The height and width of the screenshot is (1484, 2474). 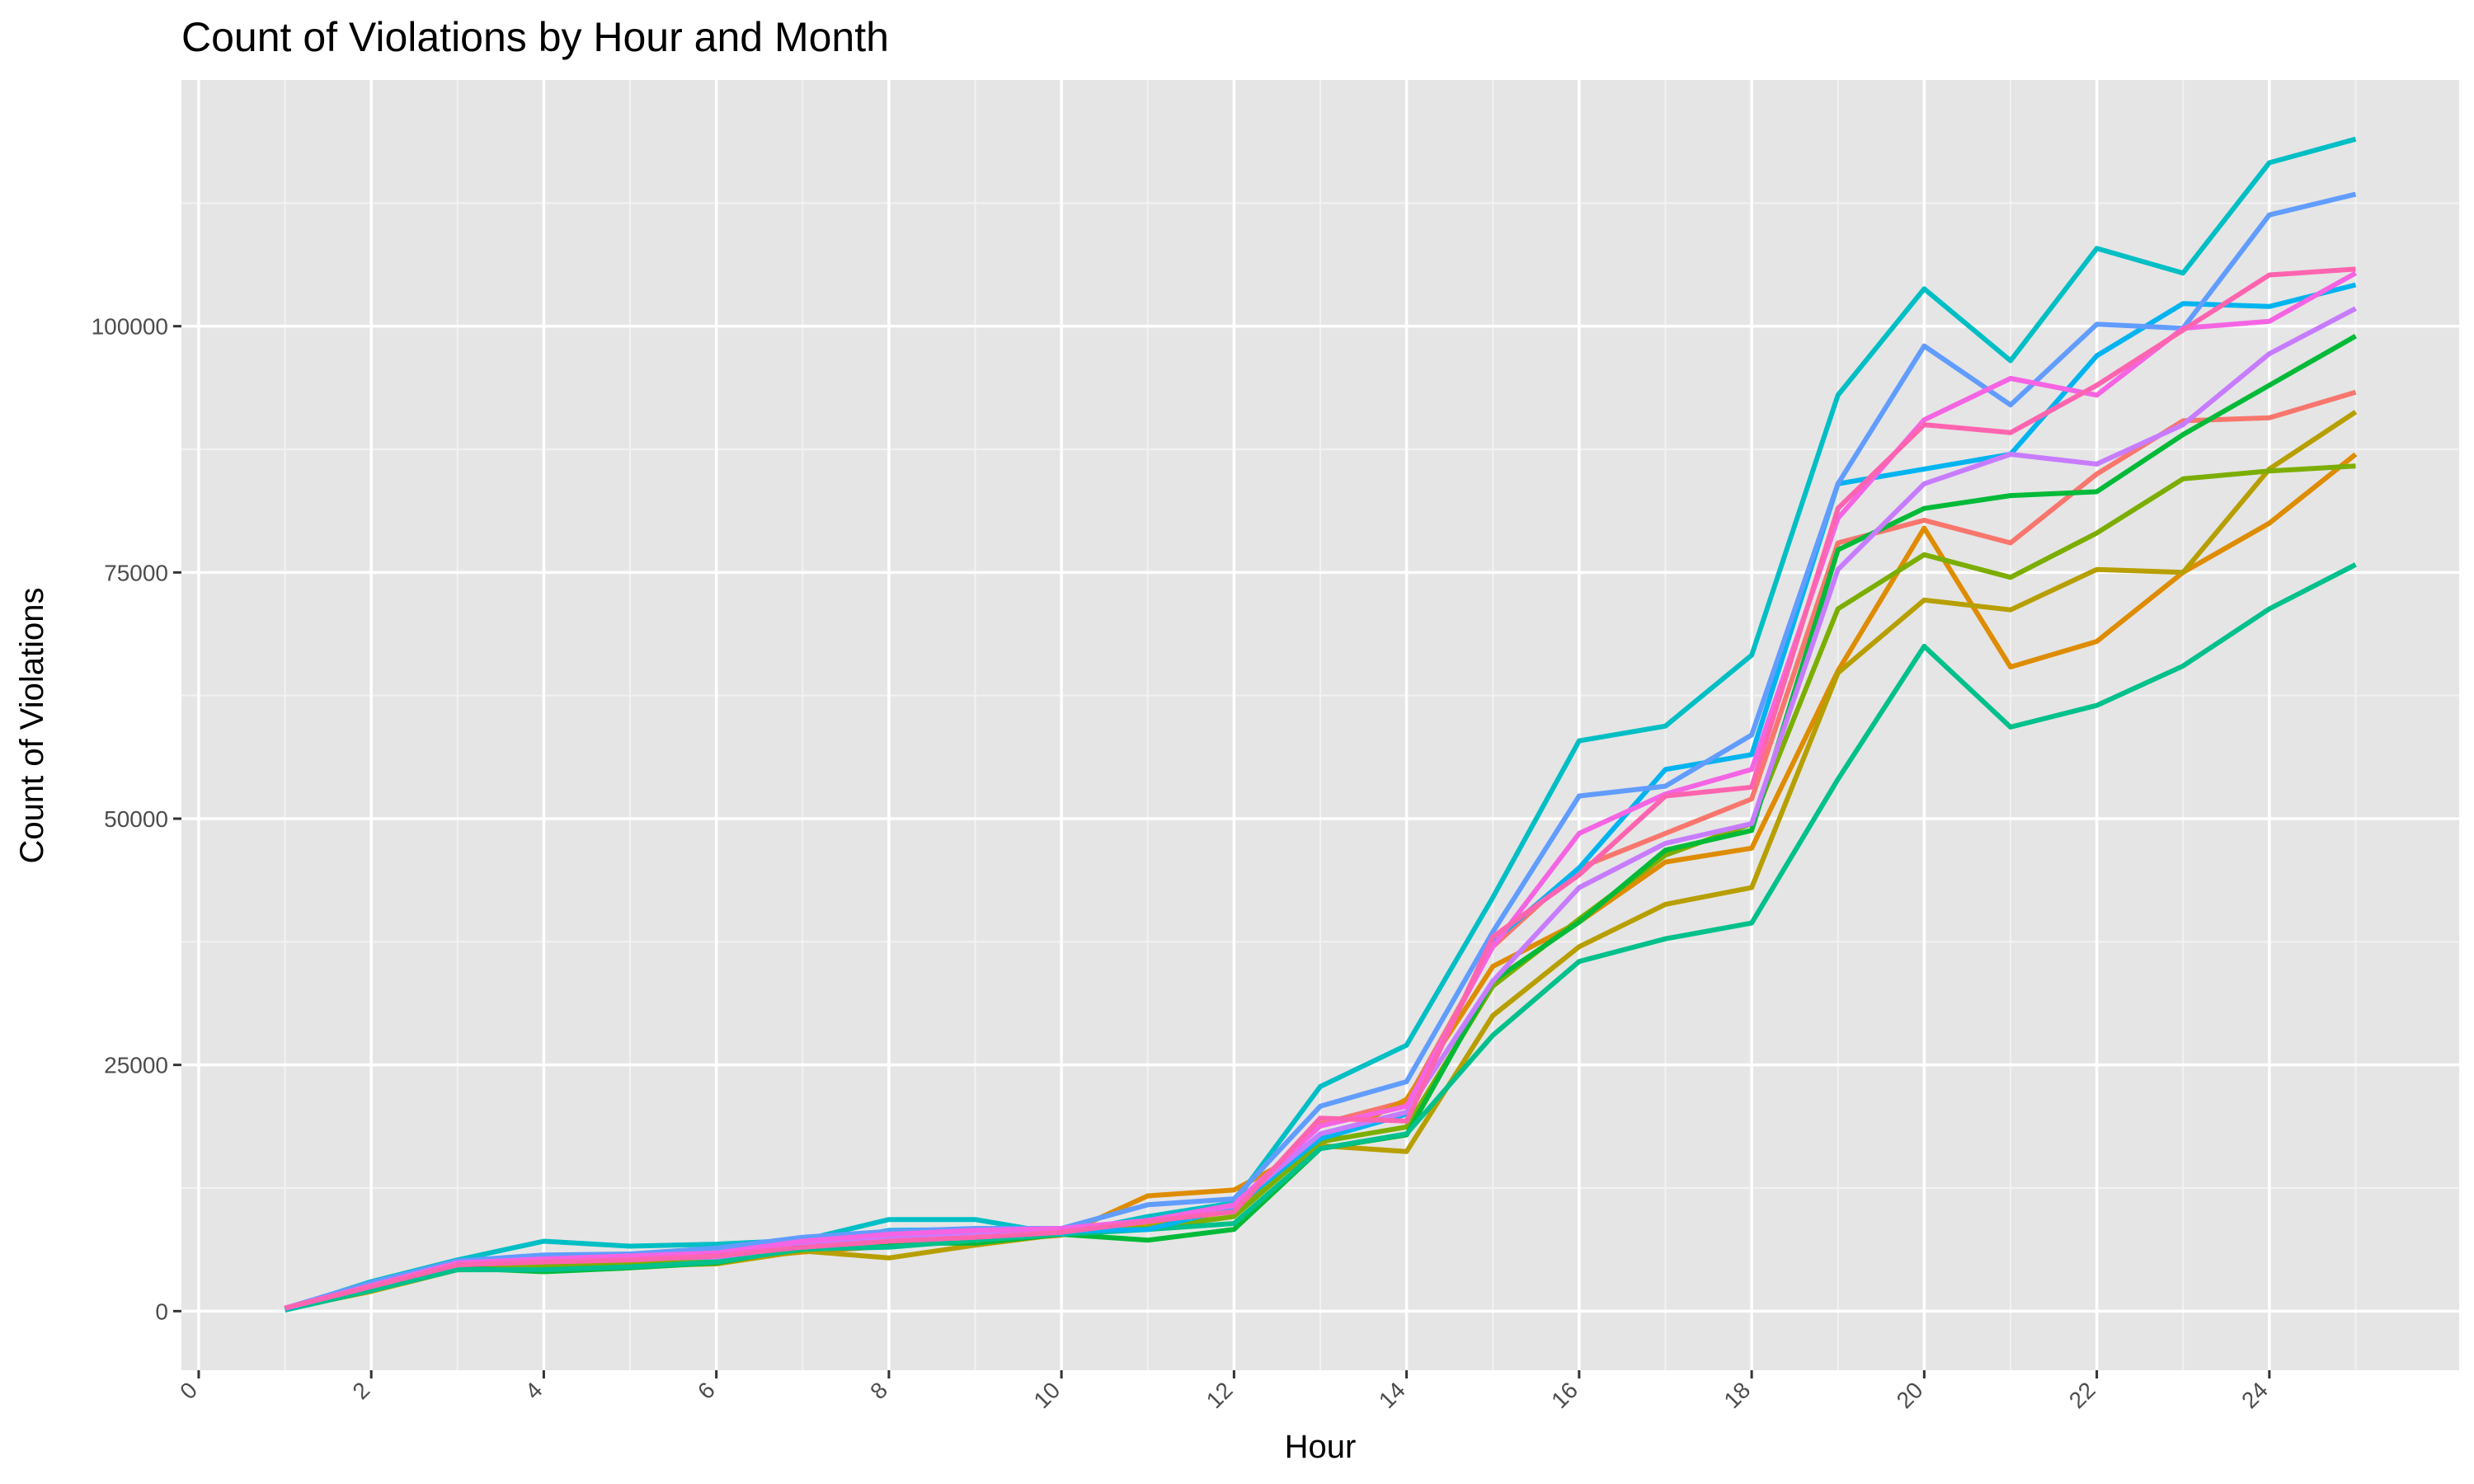 I want to click on x-axis-title: Hour, so click(x=1321, y=1447).